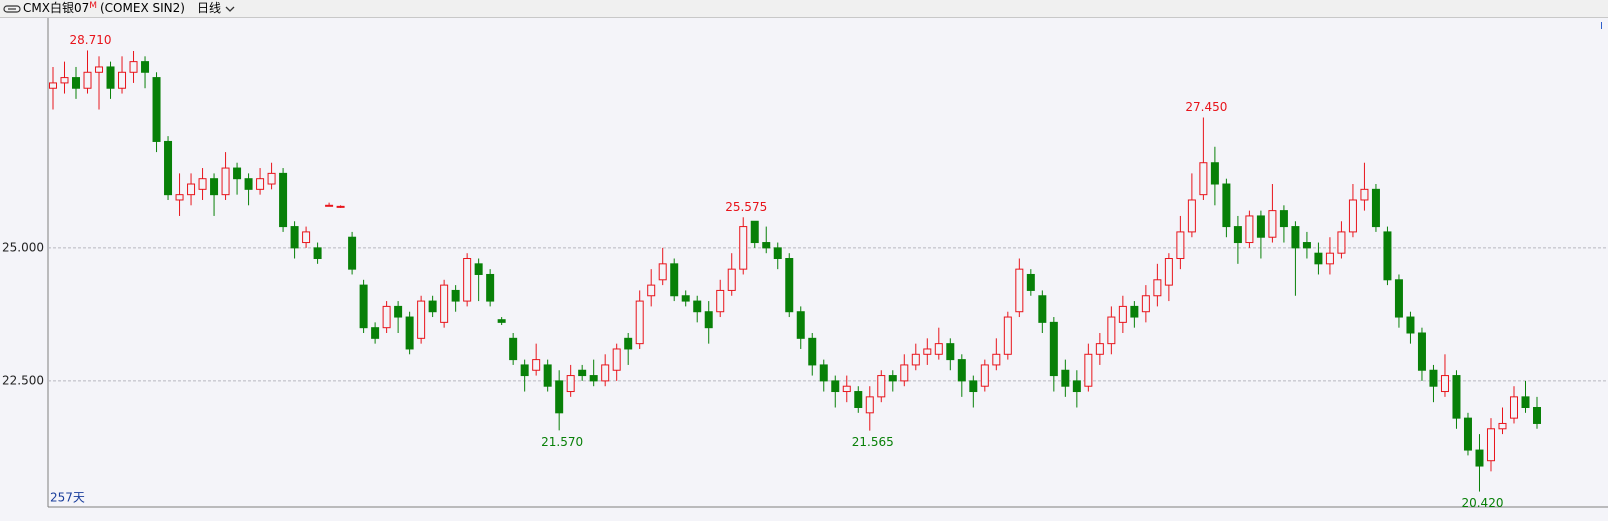 This screenshot has width=1608, height=521. I want to click on period-select: 日线, so click(216, 8).